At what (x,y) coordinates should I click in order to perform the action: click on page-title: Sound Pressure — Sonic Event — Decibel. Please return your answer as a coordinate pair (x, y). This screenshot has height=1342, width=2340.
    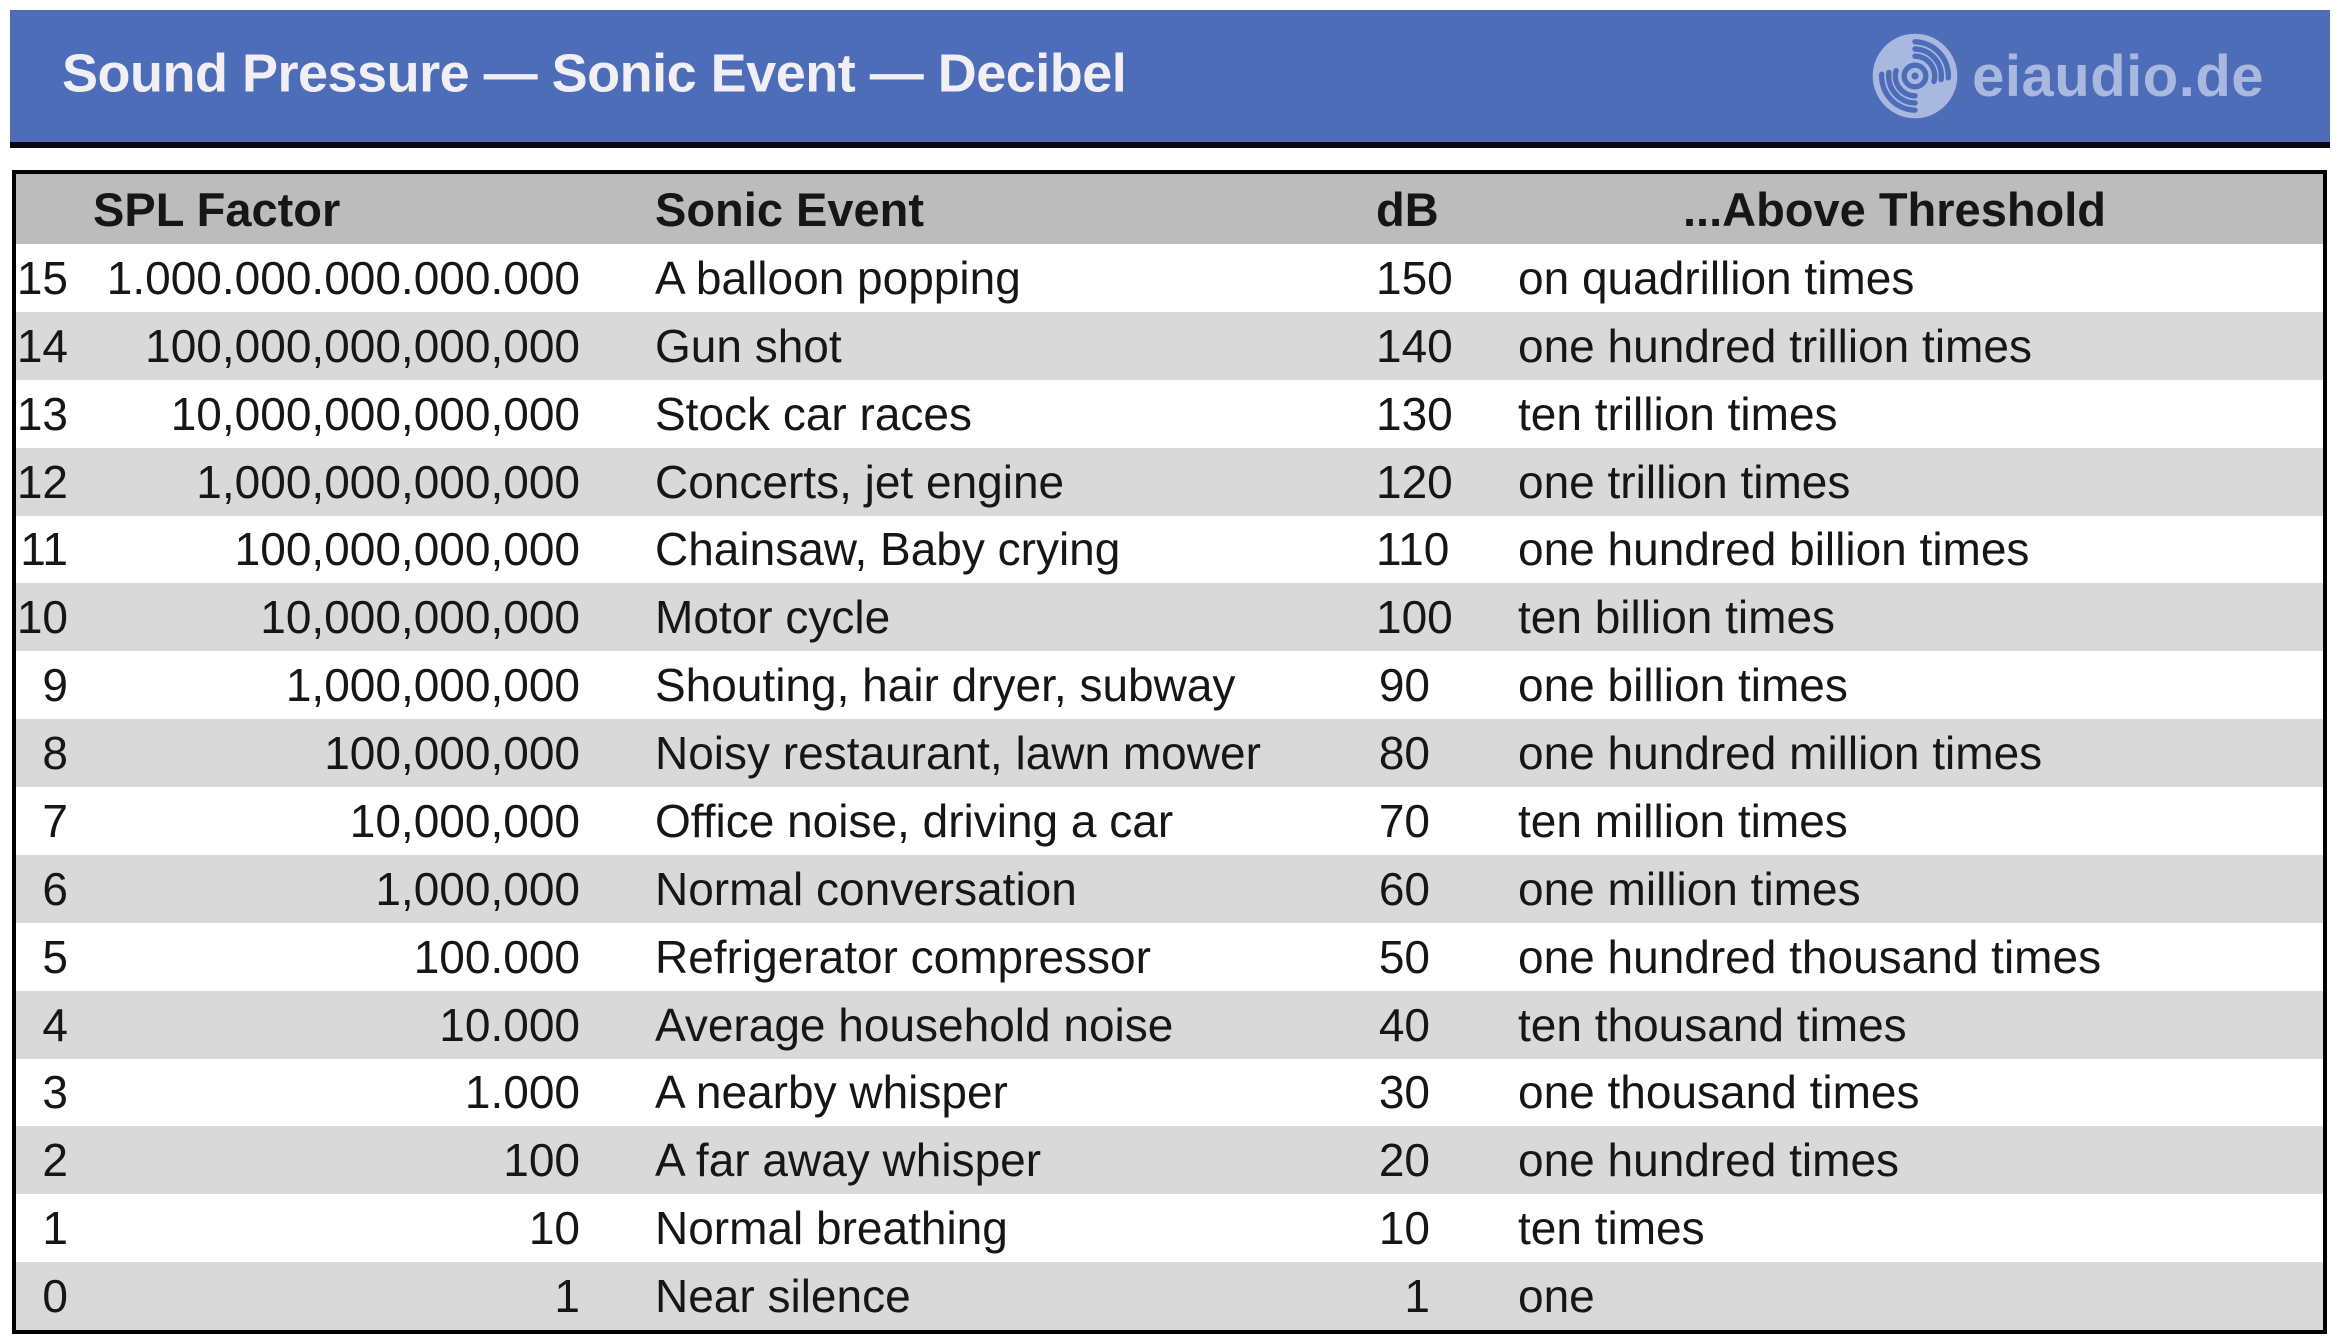
    Looking at the image, I should click on (594, 73).